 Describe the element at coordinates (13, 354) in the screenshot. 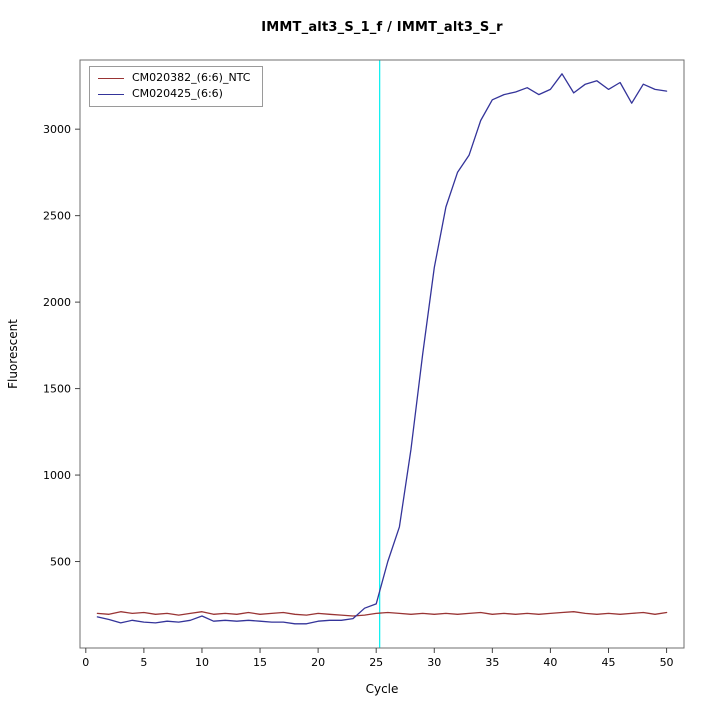

I see `y-axis-label: Fluorescent` at that location.